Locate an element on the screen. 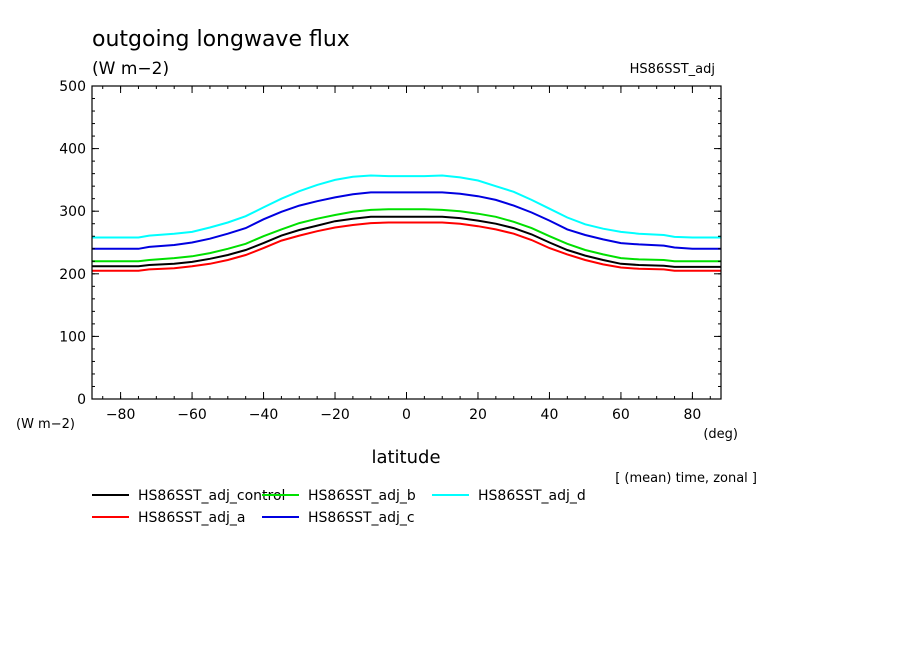  x-tick-label: 20 is located at coordinates (478, 415).